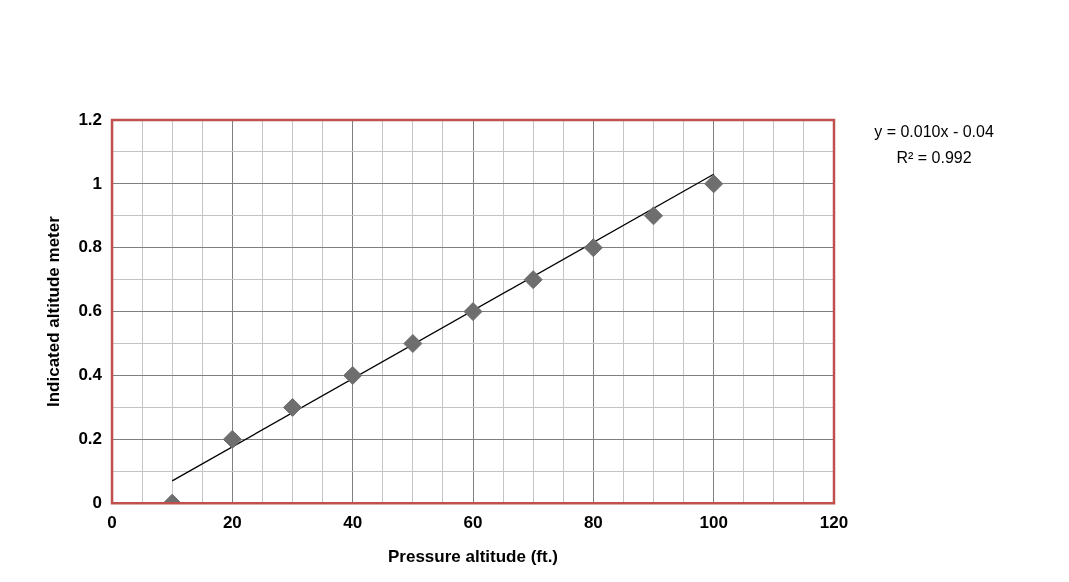 This screenshot has width=1069, height=582. Describe the element at coordinates (97, 183) in the screenshot. I see `y-tick-label: 1` at that location.